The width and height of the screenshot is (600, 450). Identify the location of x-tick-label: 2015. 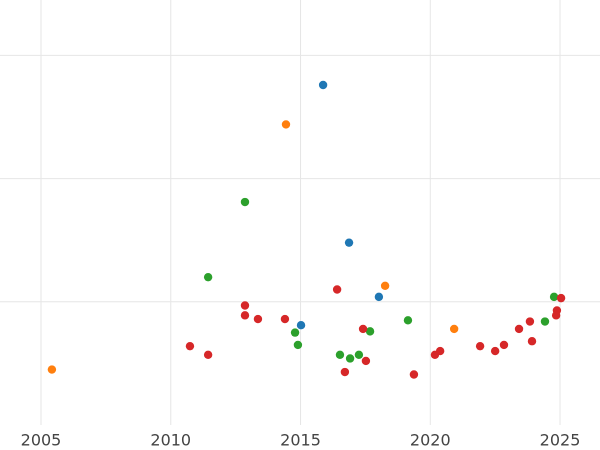
(300, 440).